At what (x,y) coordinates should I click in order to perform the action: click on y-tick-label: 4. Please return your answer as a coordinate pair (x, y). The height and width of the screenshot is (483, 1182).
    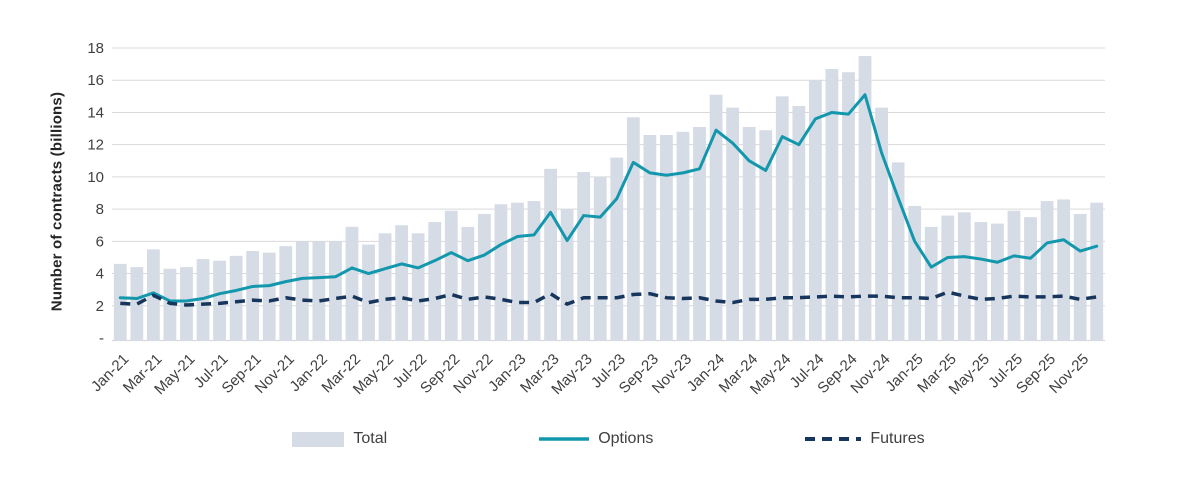
    Looking at the image, I should click on (100, 274).